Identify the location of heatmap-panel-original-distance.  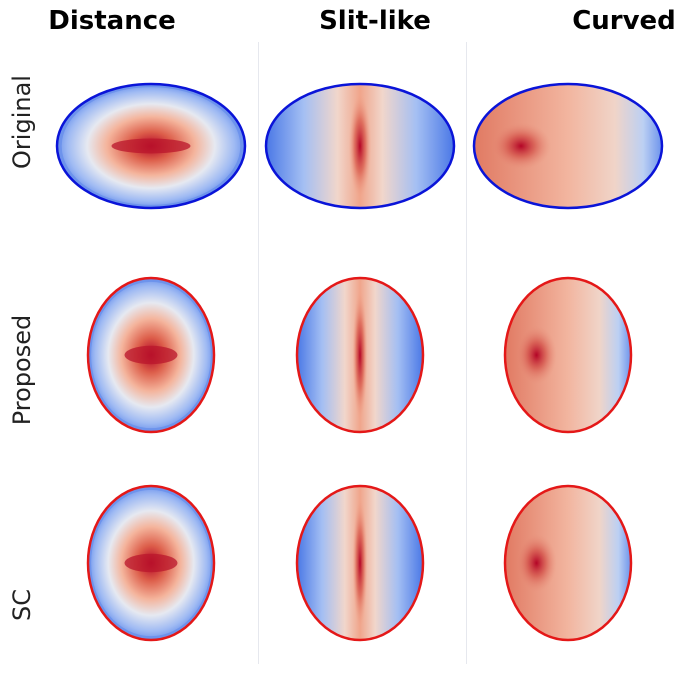
(151, 146).